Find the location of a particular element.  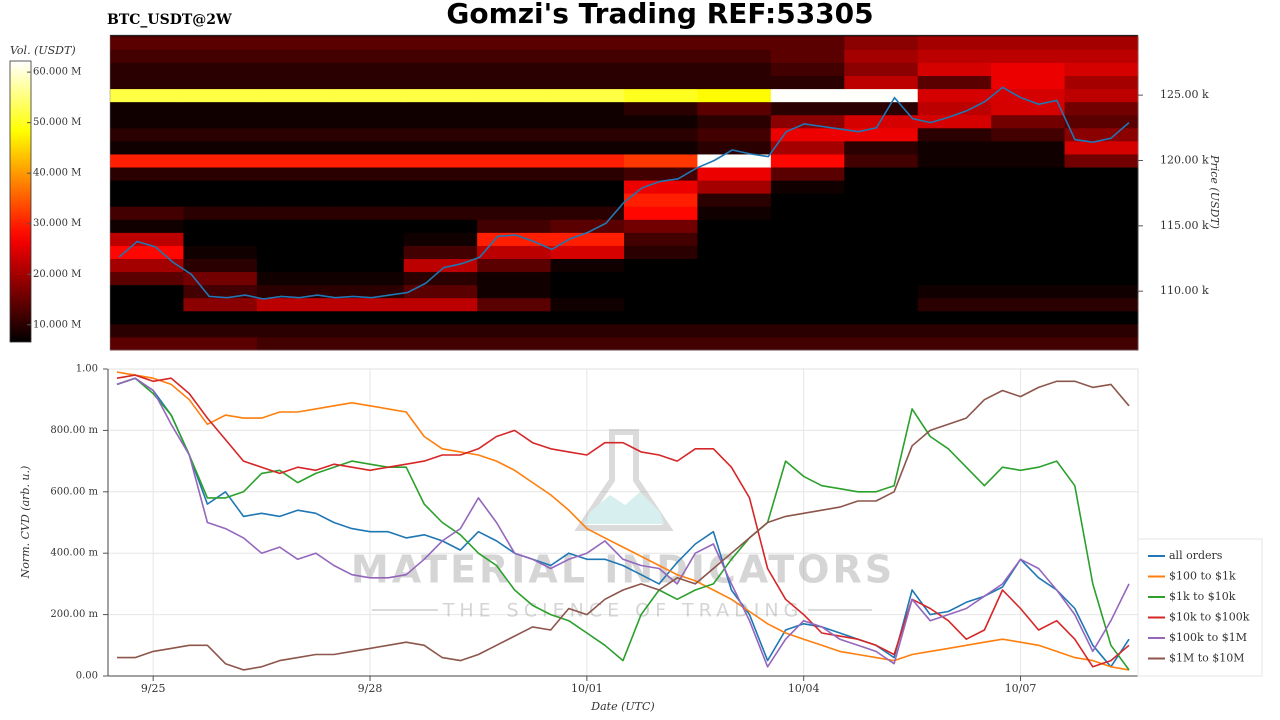

legend-box is located at coordinates (1200, 607).